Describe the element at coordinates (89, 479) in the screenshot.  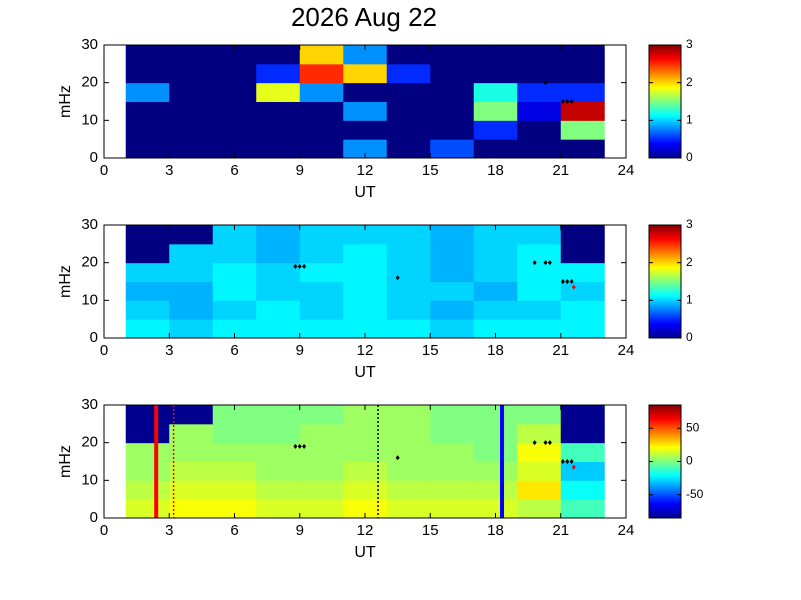
I see `y-tick-label: 10` at that location.